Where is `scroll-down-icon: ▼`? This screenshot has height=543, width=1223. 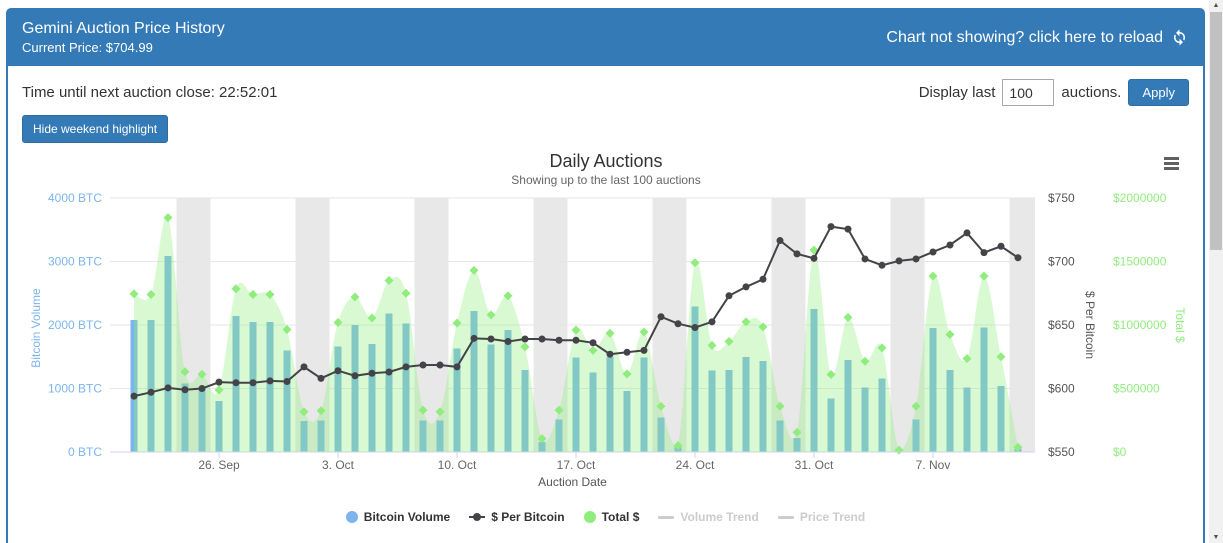 scroll-down-icon: ▼ is located at coordinates (1216, 537).